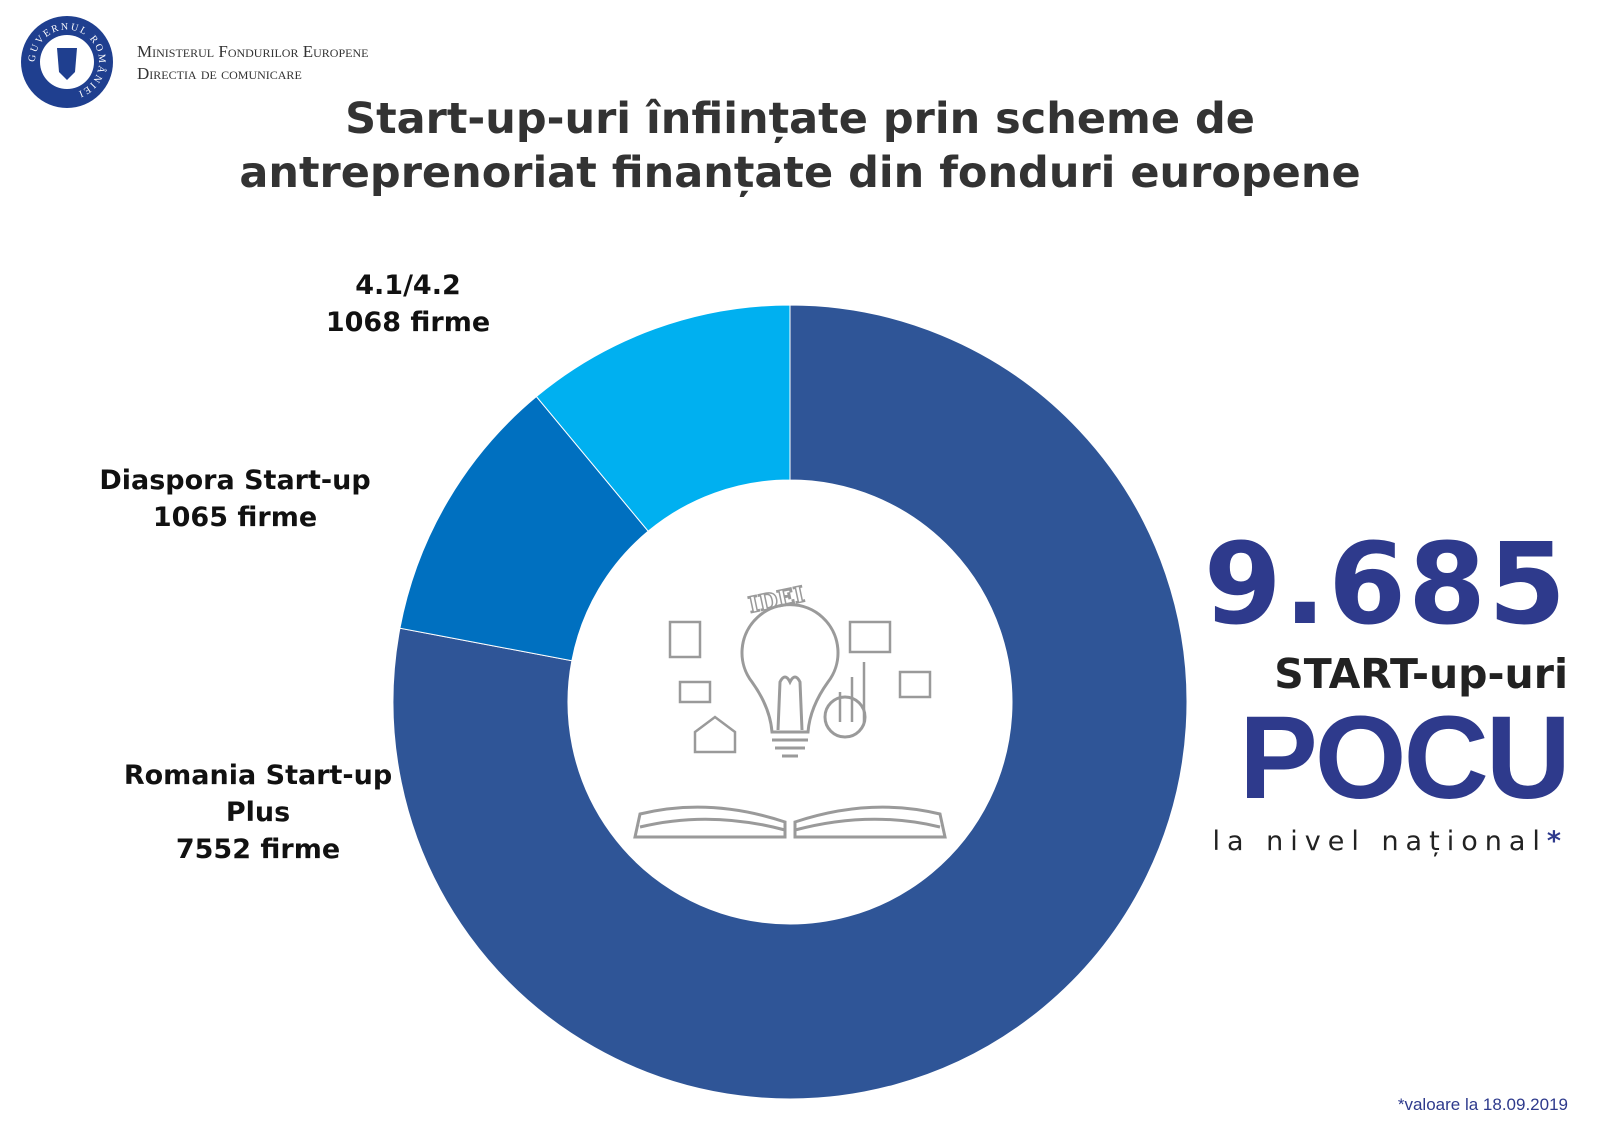 This screenshot has height=1132, width=1600. I want to click on segment-label: Romania Start-up Plus 7552 firme, so click(258, 812).